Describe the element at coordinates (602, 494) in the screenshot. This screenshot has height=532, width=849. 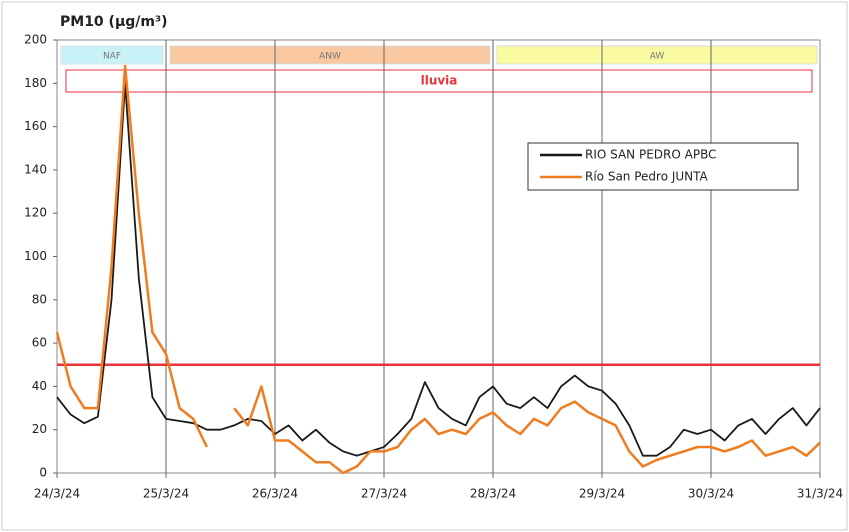
I see `x-tick-label: 29/3/24` at that location.